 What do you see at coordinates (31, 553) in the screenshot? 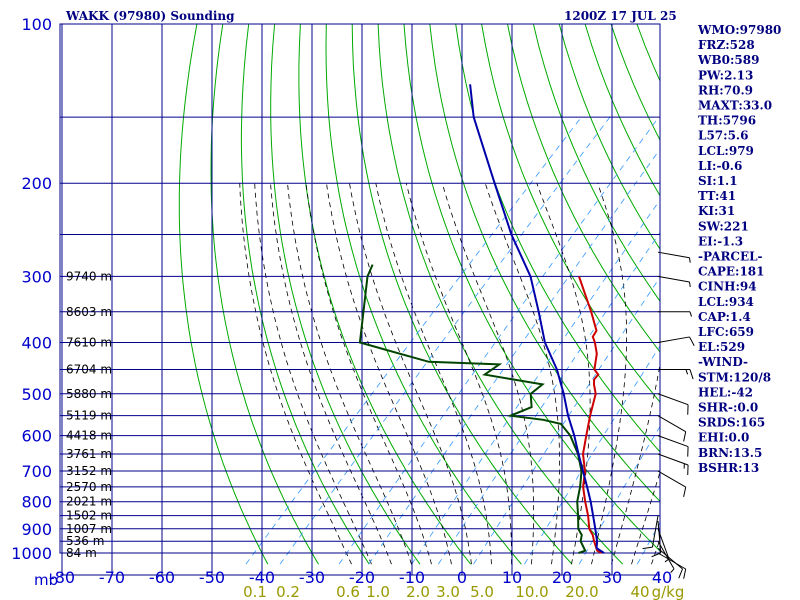
I see `pressure-tick-label: 1000` at bounding box center [31, 553].